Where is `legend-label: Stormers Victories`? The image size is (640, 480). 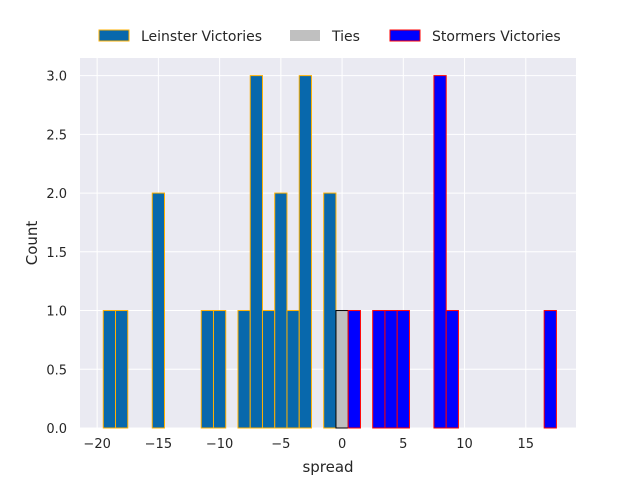 legend-label: Stormers Victories is located at coordinates (496, 37).